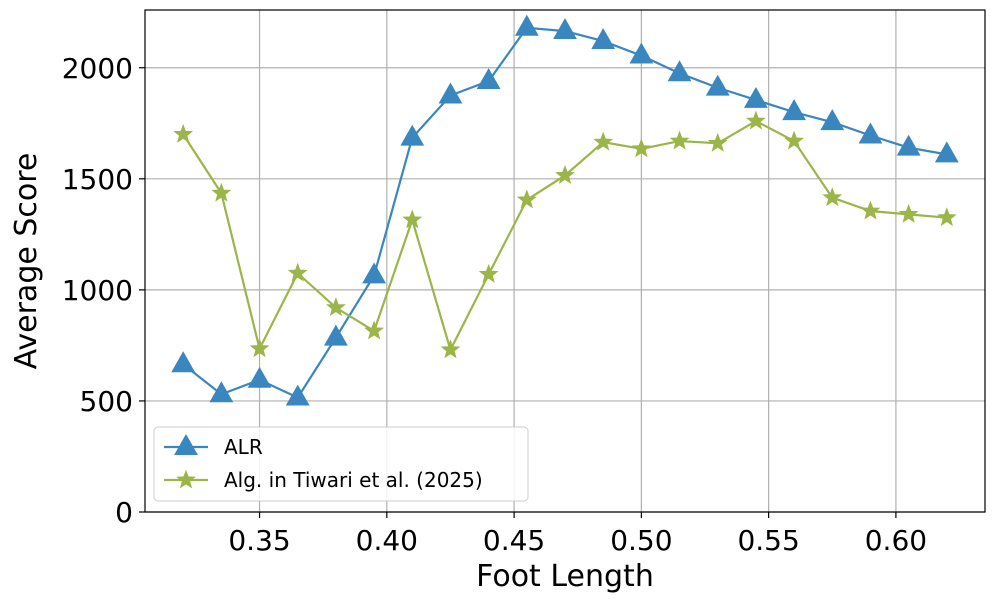 The image size is (996, 604). I want to click on legend-box, so click(341, 464).